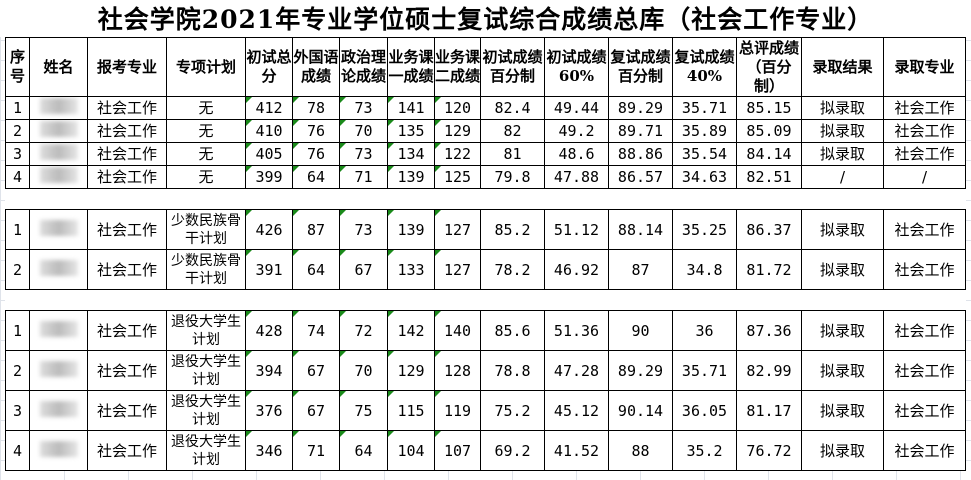 This screenshot has height=480, width=971. What do you see at coordinates (640, 450) in the screenshot?
I see `cell-retest-pct: 88` at bounding box center [640, 450].